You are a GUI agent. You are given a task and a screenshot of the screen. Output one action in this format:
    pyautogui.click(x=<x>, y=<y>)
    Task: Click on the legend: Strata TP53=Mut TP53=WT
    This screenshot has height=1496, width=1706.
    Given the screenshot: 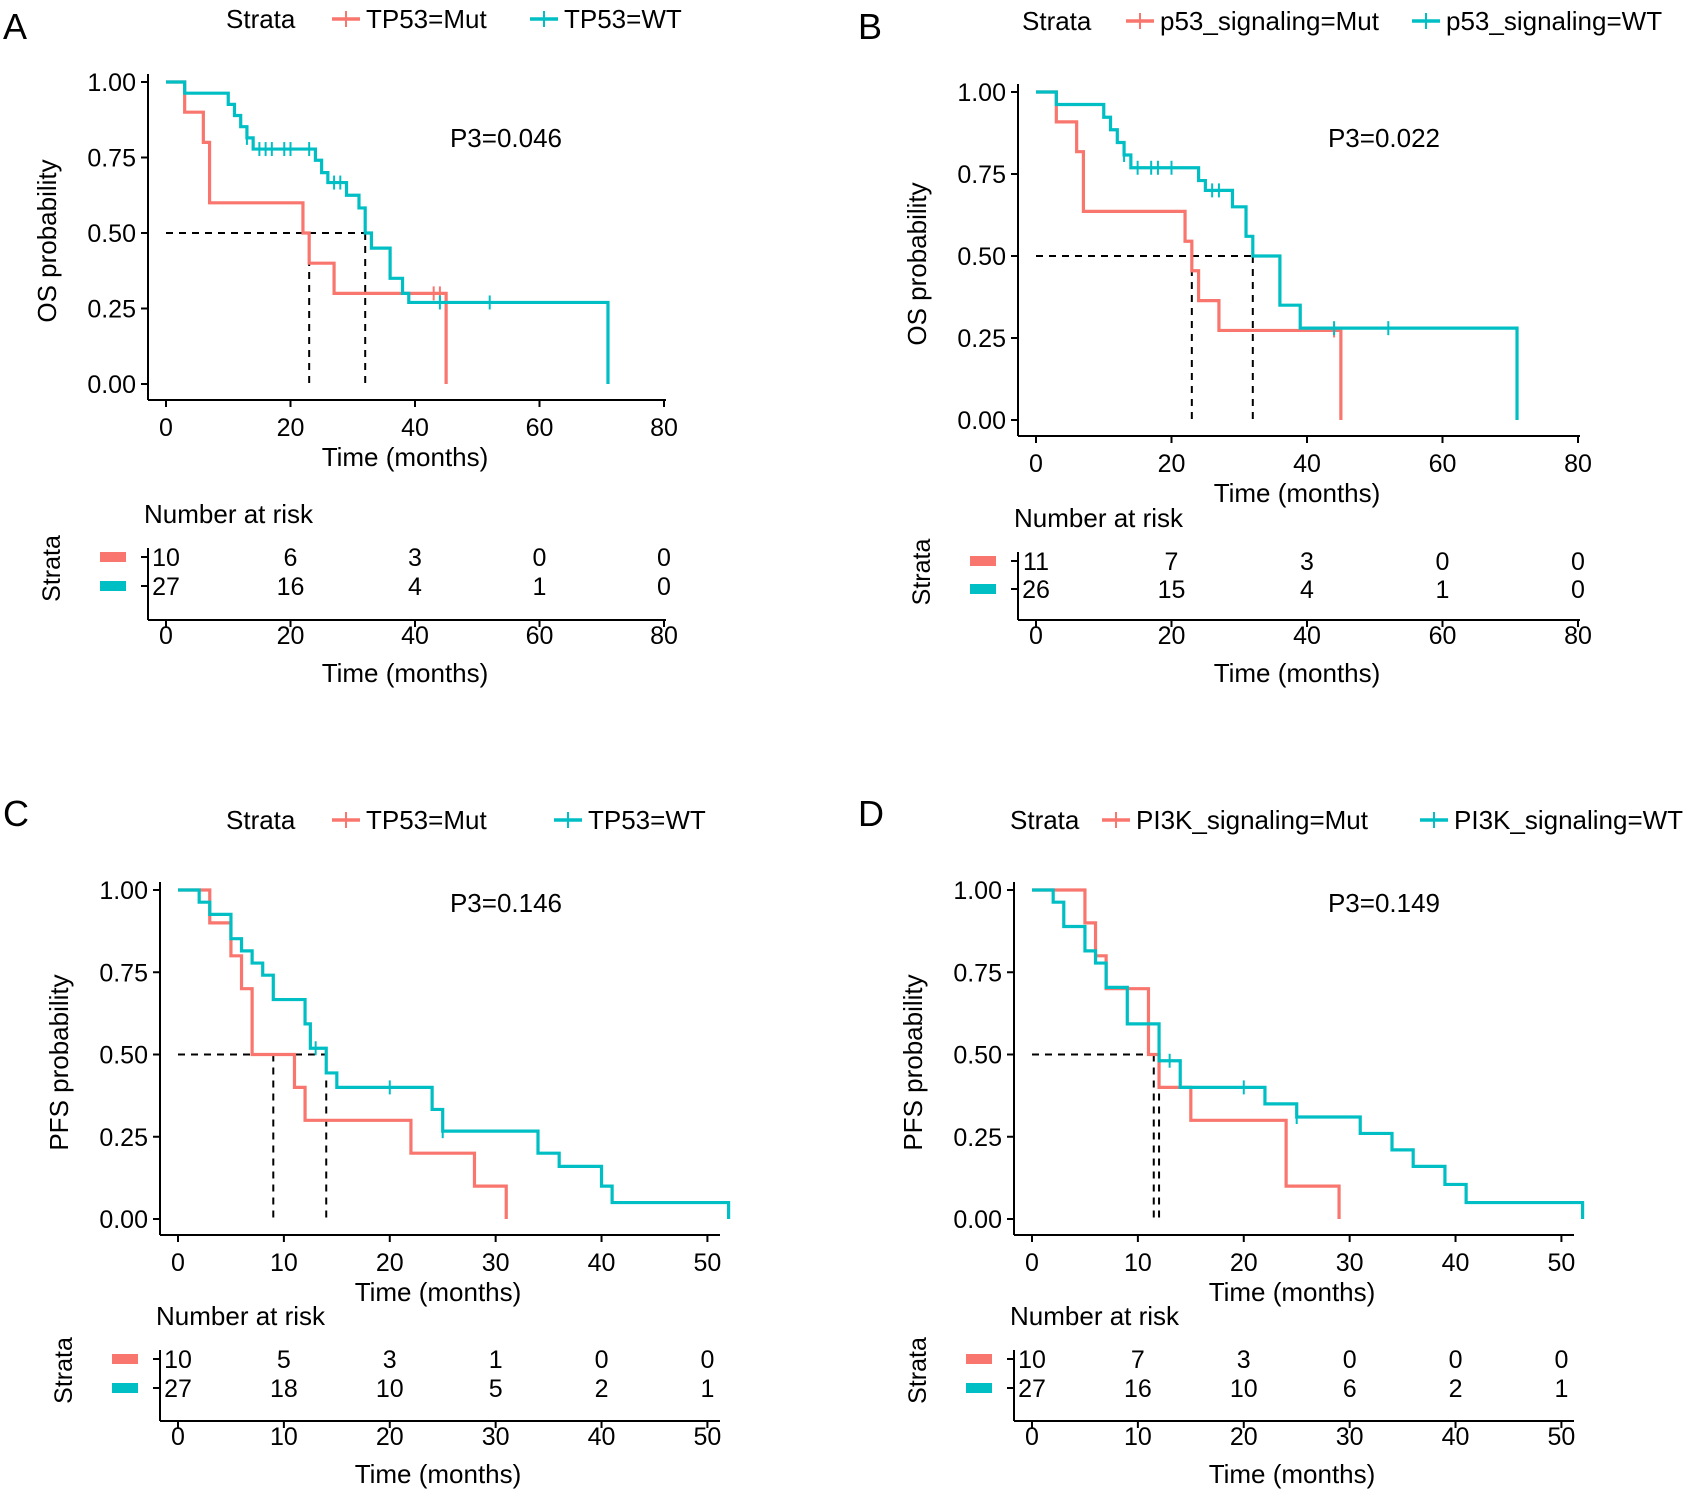 What is the action you would take?
    pyautogui.click(x=466, y=820)
    